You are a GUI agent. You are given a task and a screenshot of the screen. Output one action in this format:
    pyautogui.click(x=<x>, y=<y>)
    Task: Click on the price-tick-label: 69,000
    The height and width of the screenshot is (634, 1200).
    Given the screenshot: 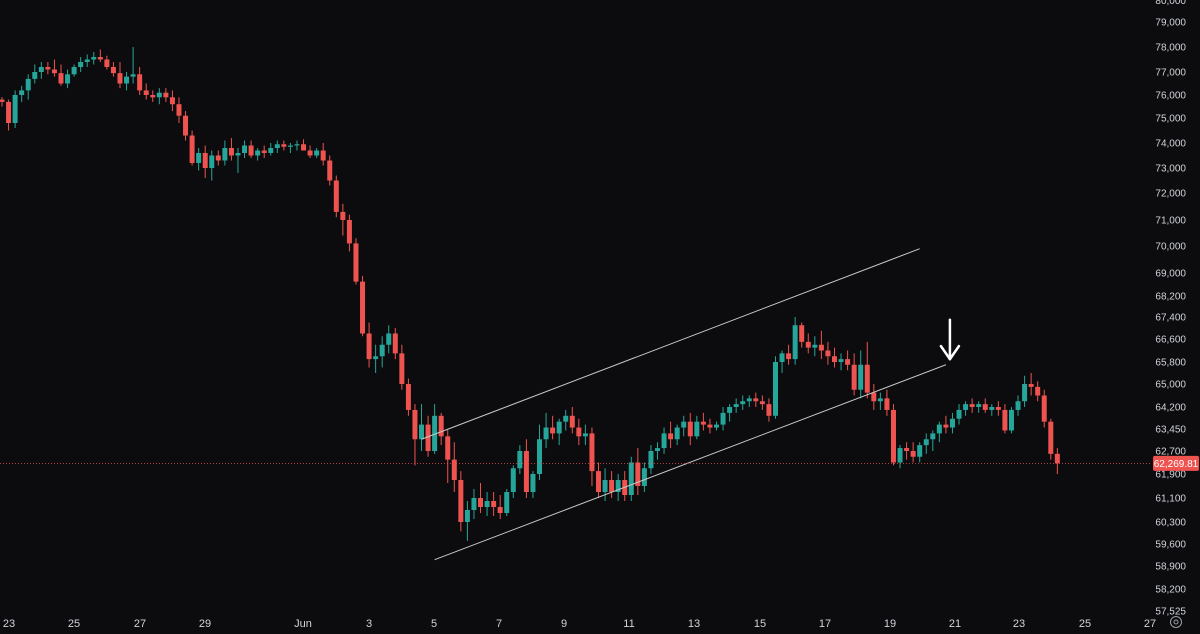 What is the action you would take?
    pyautogui.click(x=1170, y=274)
    